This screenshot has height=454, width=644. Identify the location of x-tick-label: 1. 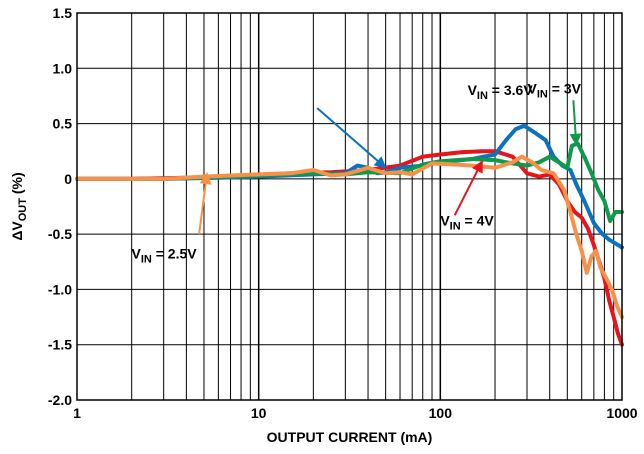
(77, 413).